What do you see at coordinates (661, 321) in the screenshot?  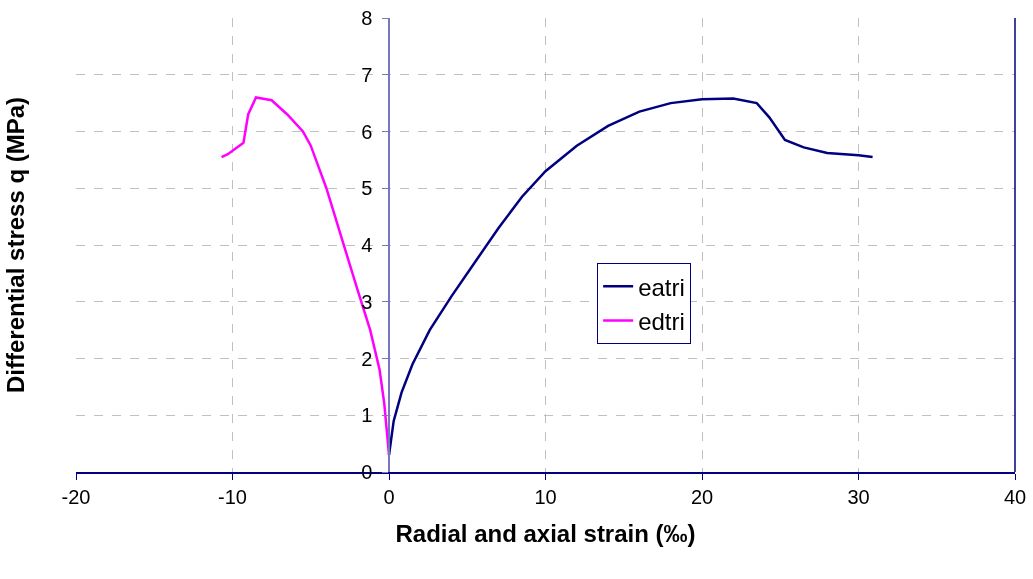 I see `legend-label: edtri` at bounding box center [661, 321].